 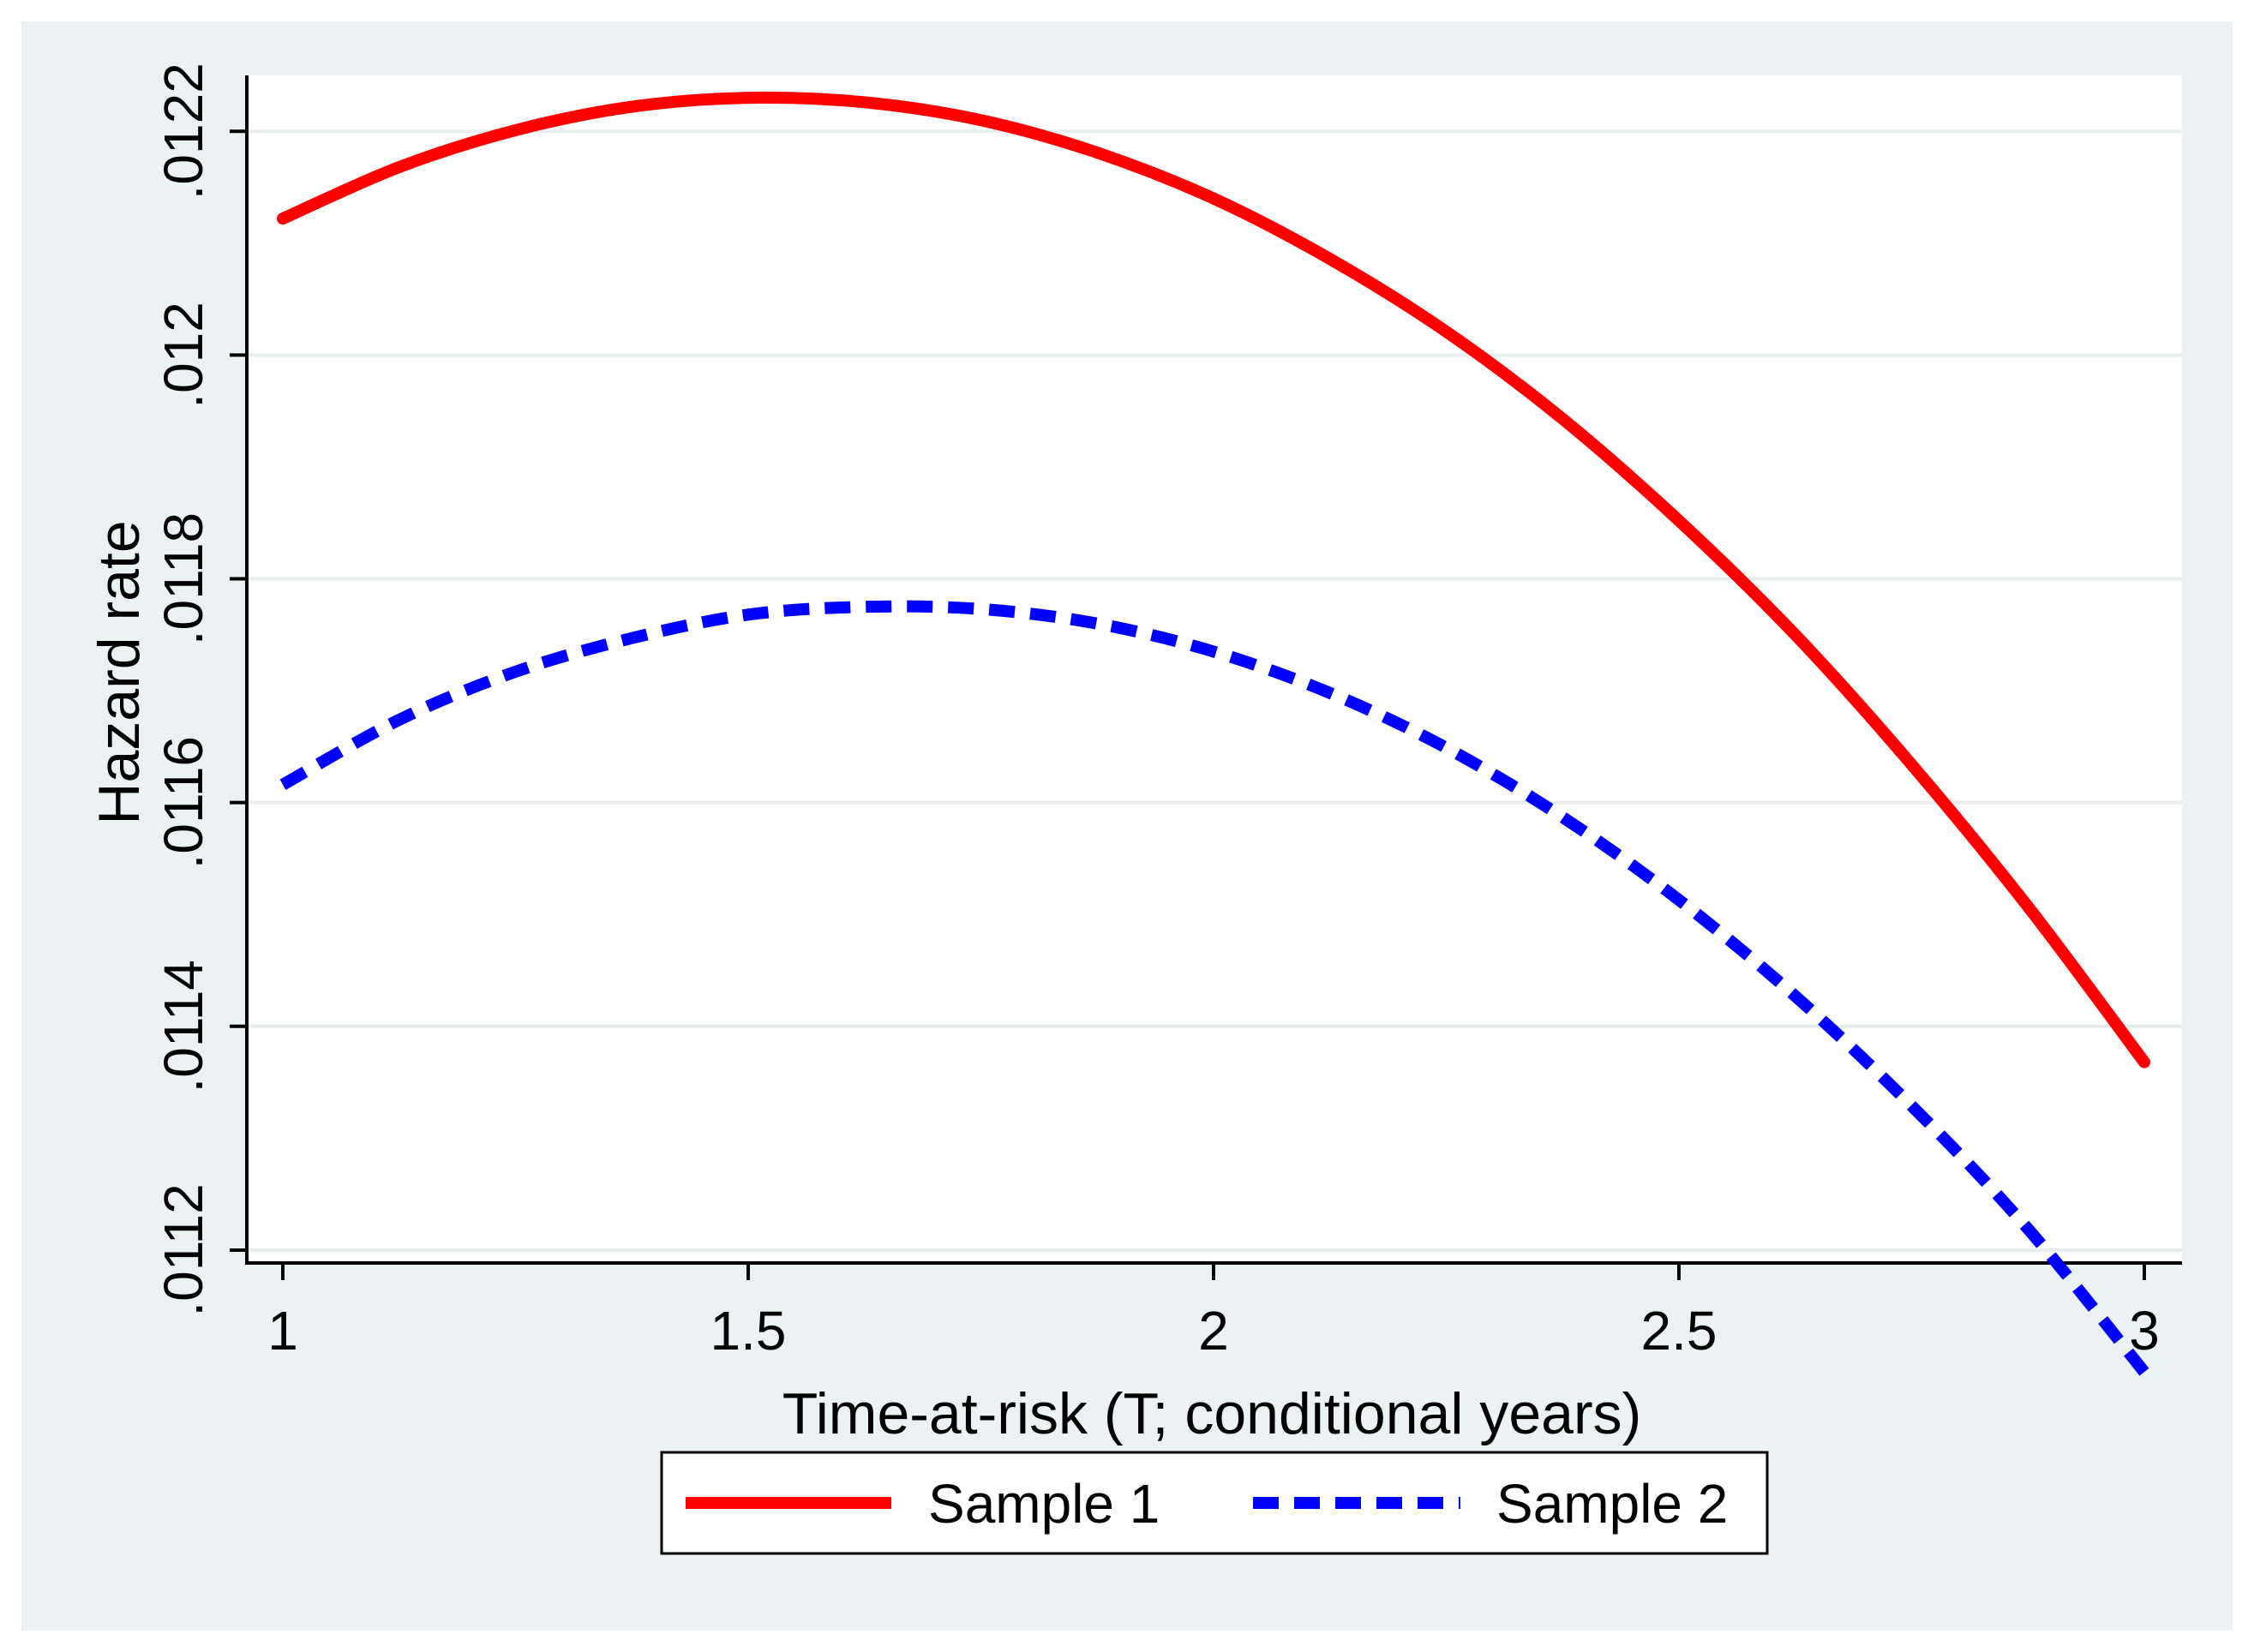 What do you see at coordinates (119, 672) in the screenshot?
I see `y-axis-title: Hazard rate` at bounding box center [119, 672].